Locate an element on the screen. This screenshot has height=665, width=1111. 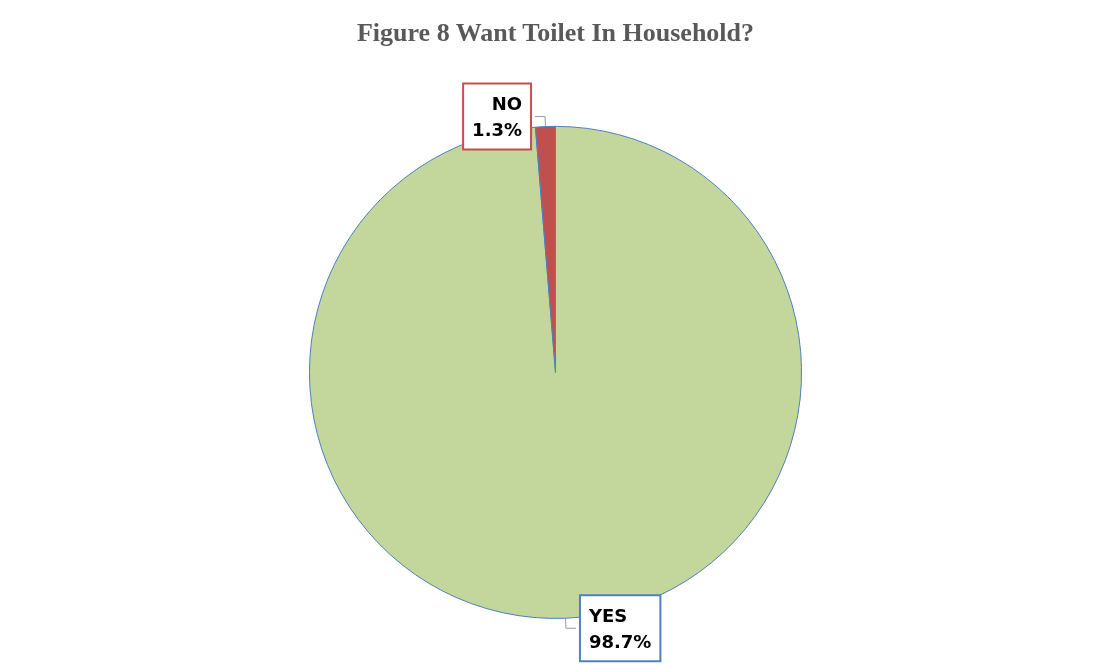
slice-label: NO is located at coordinates (507, 104).